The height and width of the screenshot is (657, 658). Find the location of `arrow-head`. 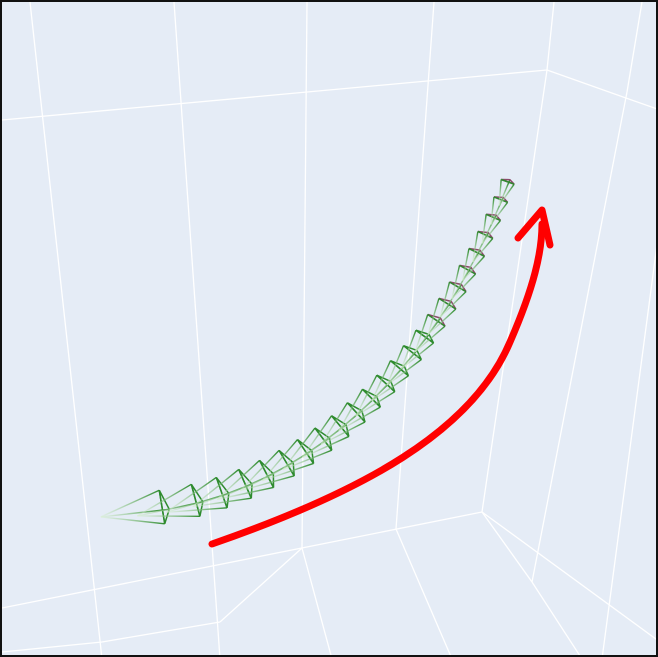

arrow-head is located at coordinates (534, 227).